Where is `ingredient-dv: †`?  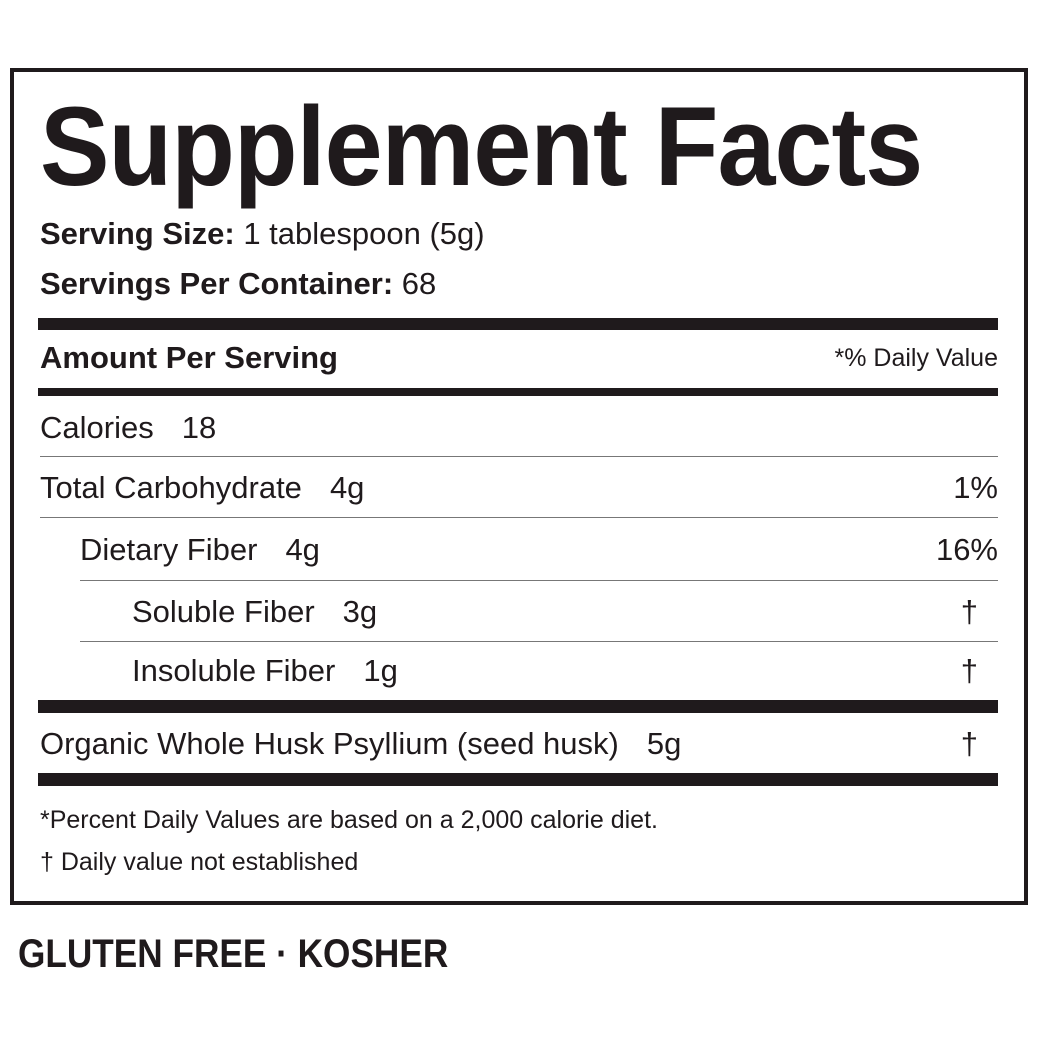 ingredient-dv: † is located at coordinates (969, 743).